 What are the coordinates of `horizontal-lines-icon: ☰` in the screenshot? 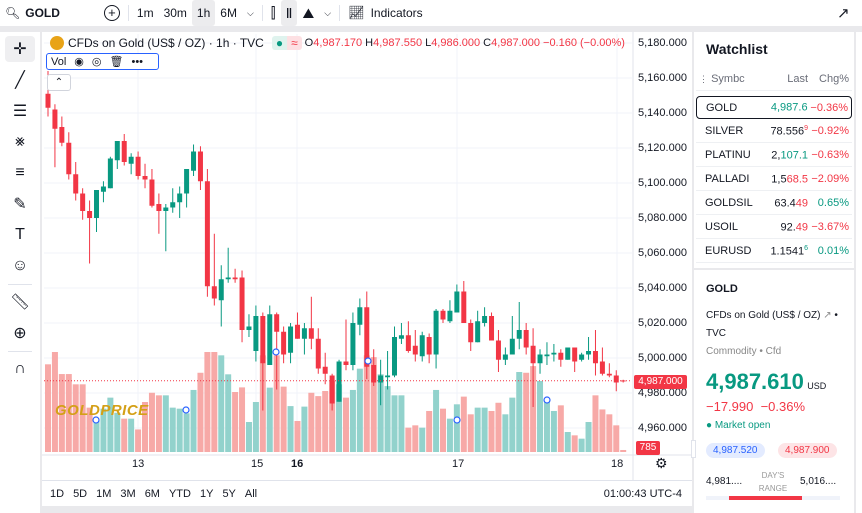 It's located at (20, 111).